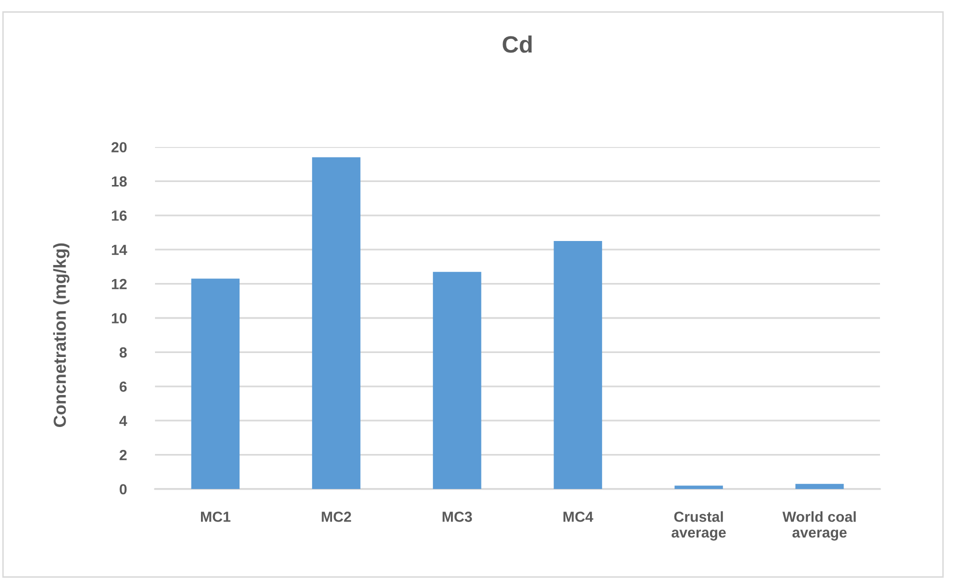  Describe the element at coordinates (119, 318) in the screenshot. I see `y-tick-label: 10` at that location.